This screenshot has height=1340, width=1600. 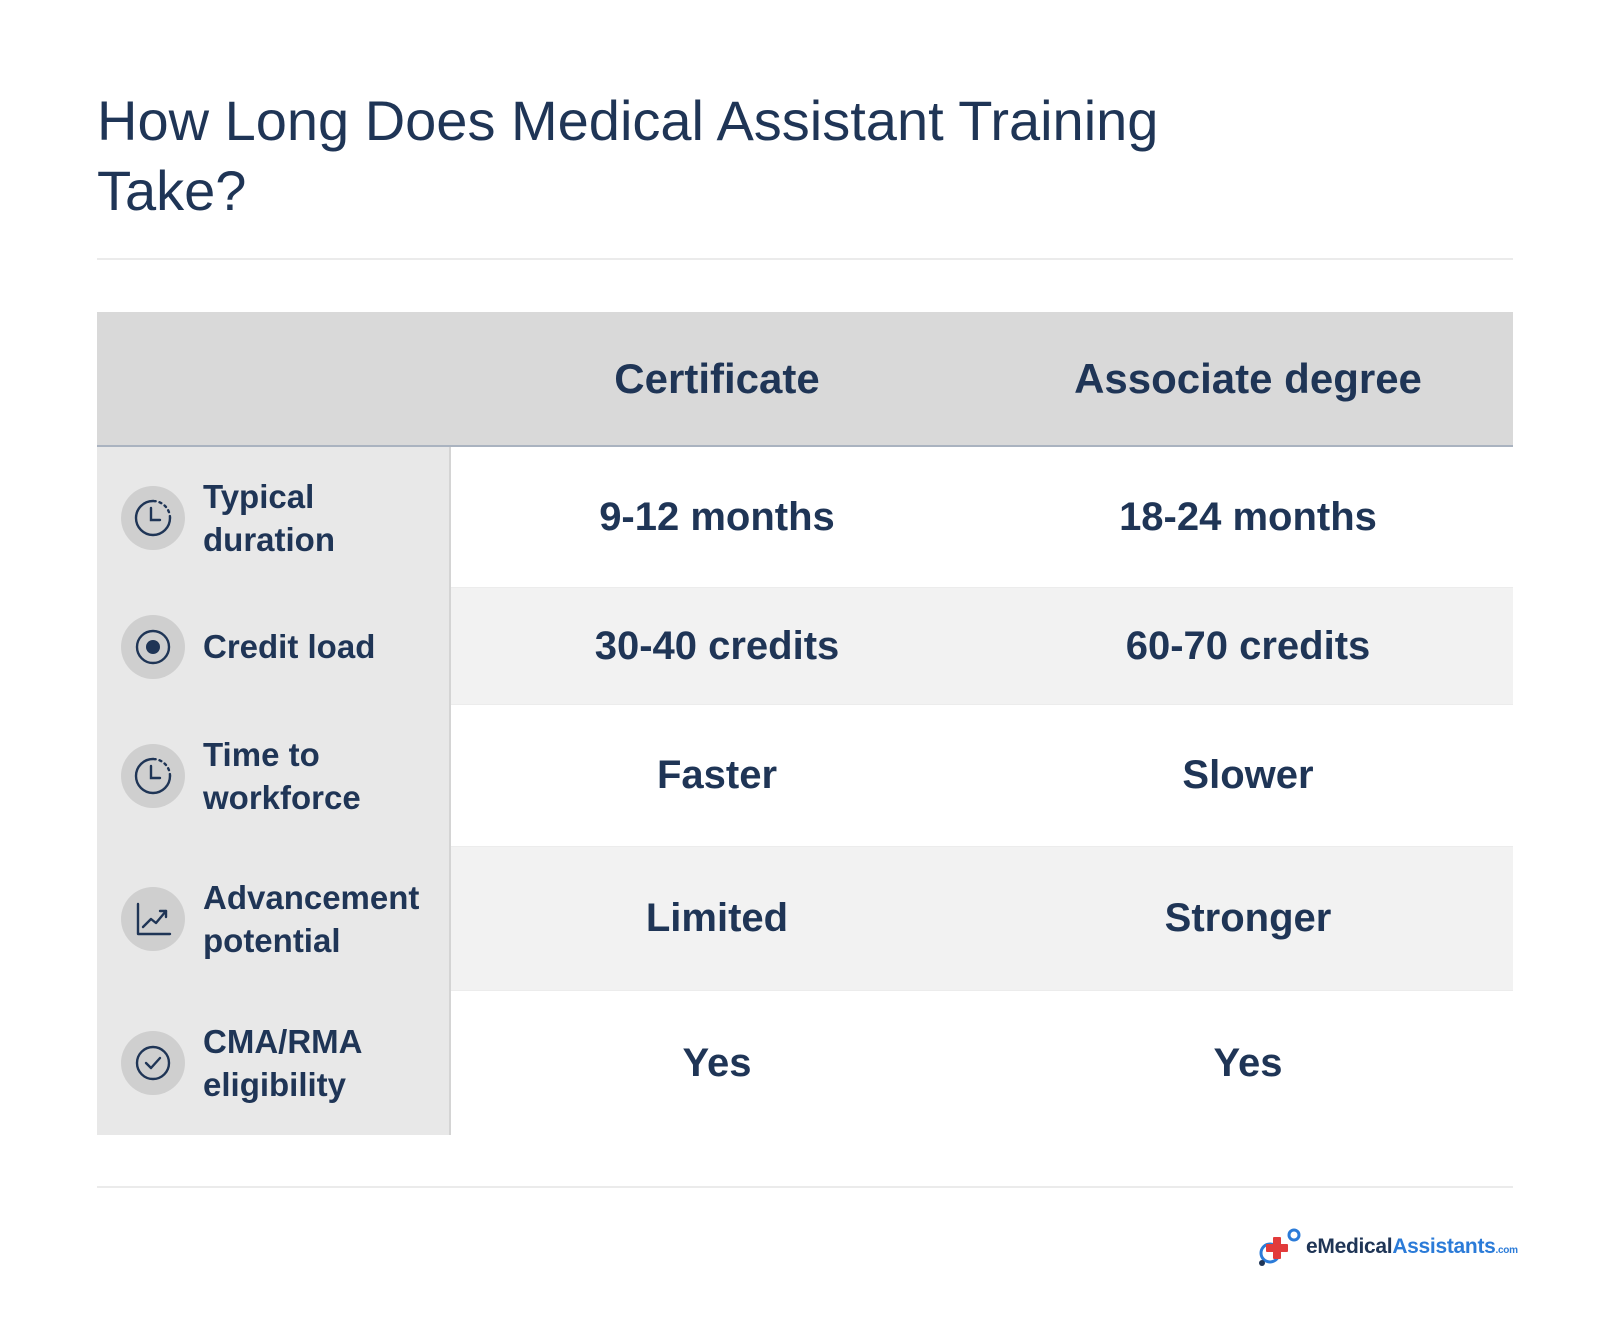 I want to click on top-divider, so click(x=805, y=259).